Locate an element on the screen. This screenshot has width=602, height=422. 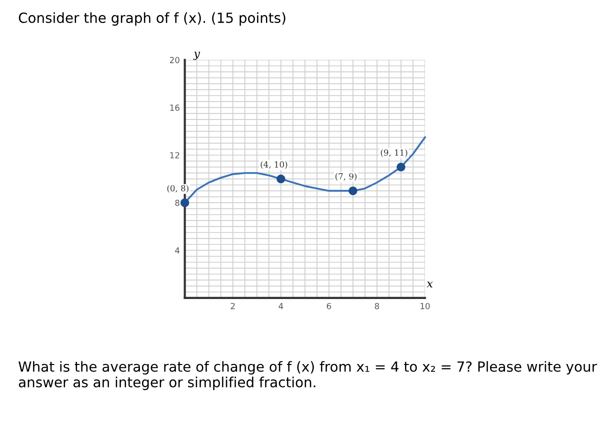
y-tick-label: 4 is located at coordinates (177, 250).